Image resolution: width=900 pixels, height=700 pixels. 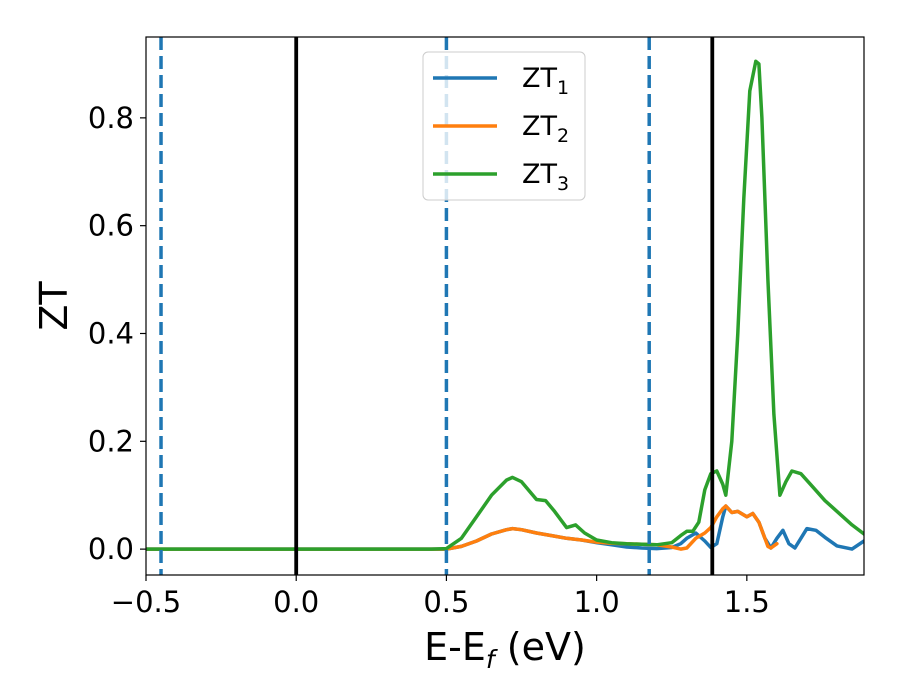 What do you see at coordinates (747, 602) in the screenshot?
I see `x-tick-label: 1.5` at bounding box center [747, 602].